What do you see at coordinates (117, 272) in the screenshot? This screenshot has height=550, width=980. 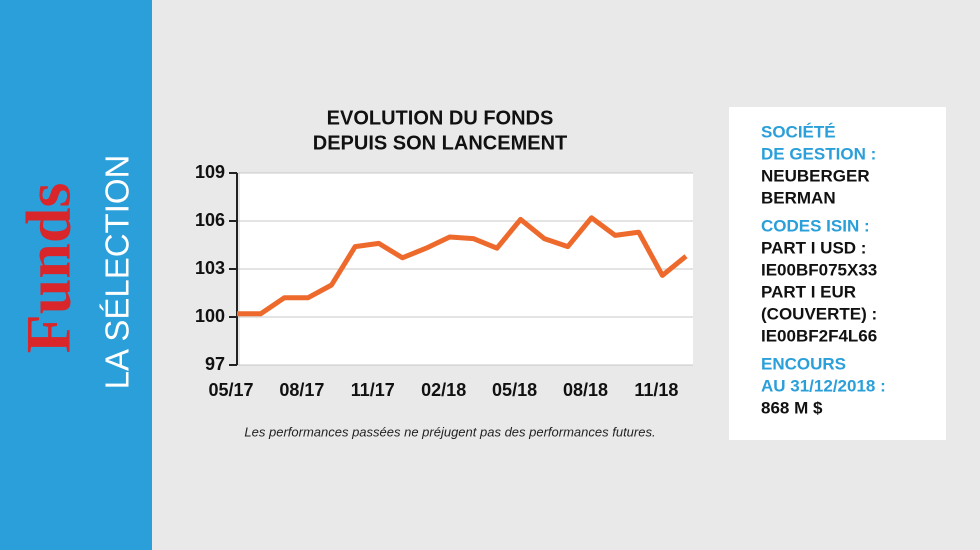 I see `section-title: LA SÉLECTION` at bounding box center [117, 272].